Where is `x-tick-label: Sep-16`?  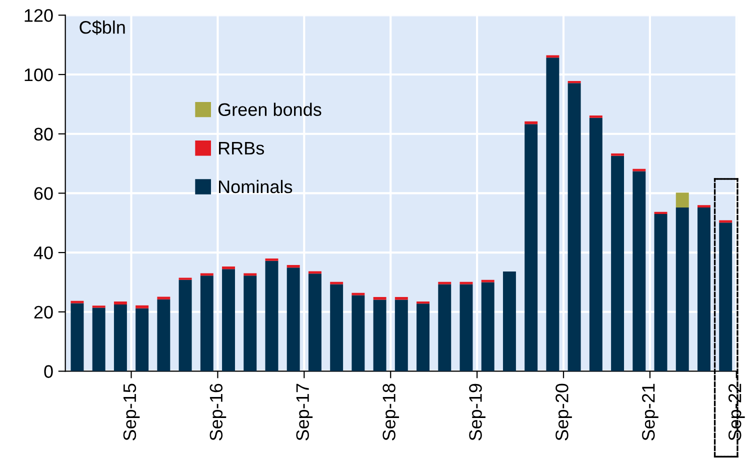
x-tick-label: Sep-16 is located at coordinates (218, 412).